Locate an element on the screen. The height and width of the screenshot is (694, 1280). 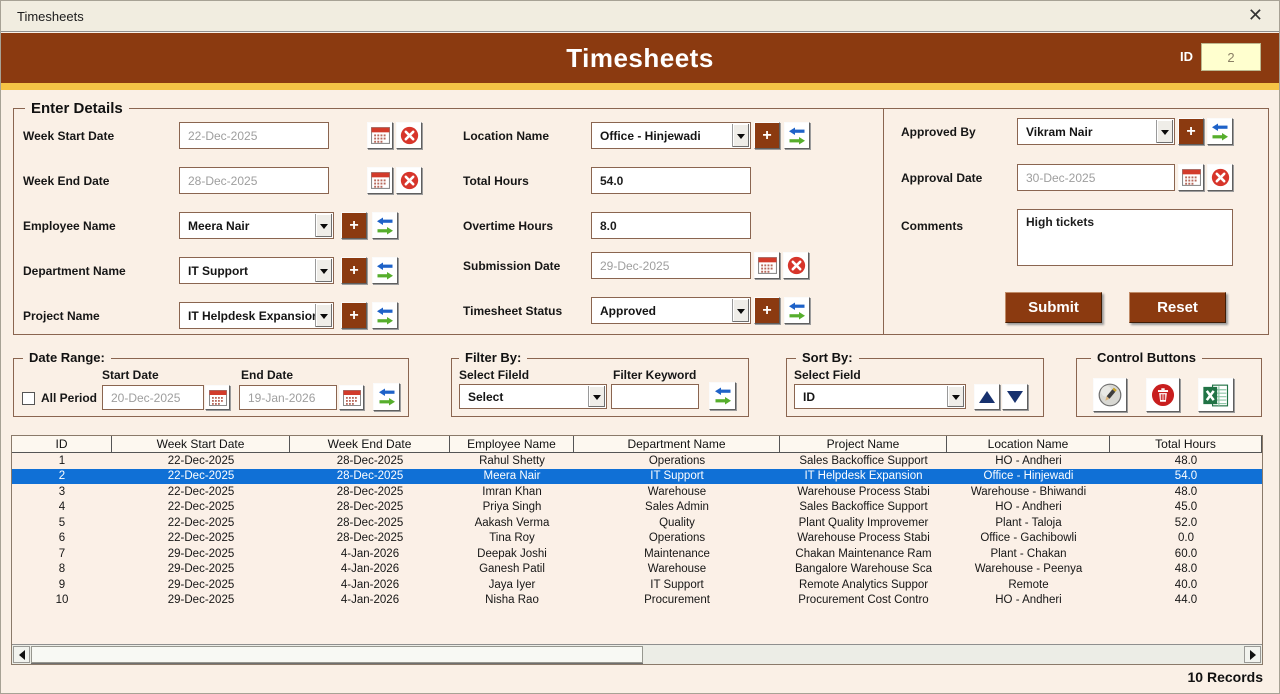
sort-field-combobox: ID is located at coordinates (880, 396).